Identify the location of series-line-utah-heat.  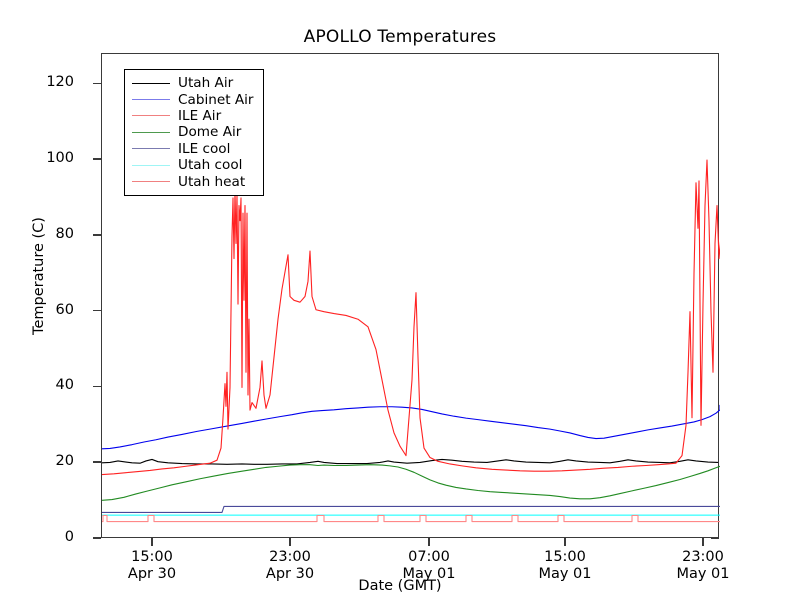
(411, 518).